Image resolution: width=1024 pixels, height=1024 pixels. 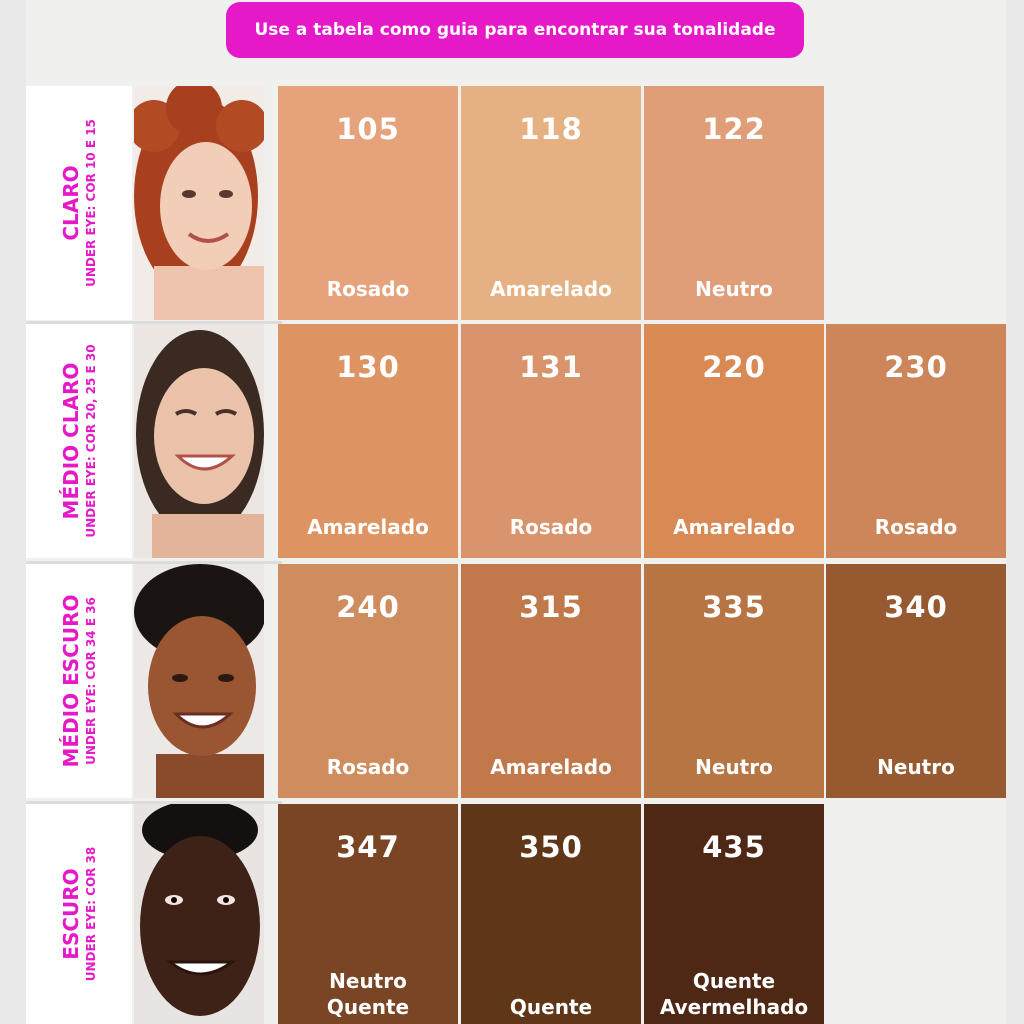 I want to click on shade-code: 335, so click(x=734, y=607).